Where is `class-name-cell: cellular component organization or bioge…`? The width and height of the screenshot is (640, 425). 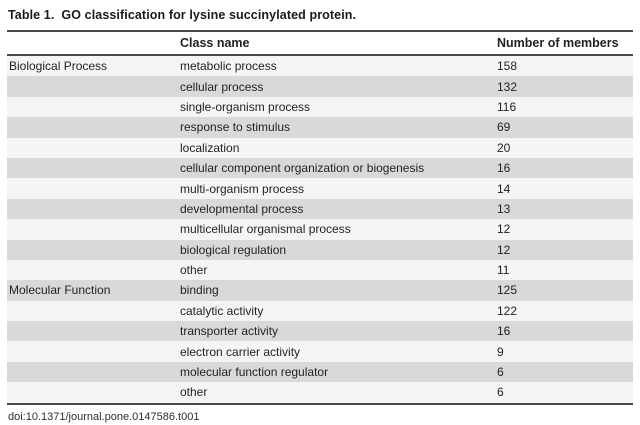
class-name-cell: cellular component organization or bioge… is located at coordinates (302, 168).